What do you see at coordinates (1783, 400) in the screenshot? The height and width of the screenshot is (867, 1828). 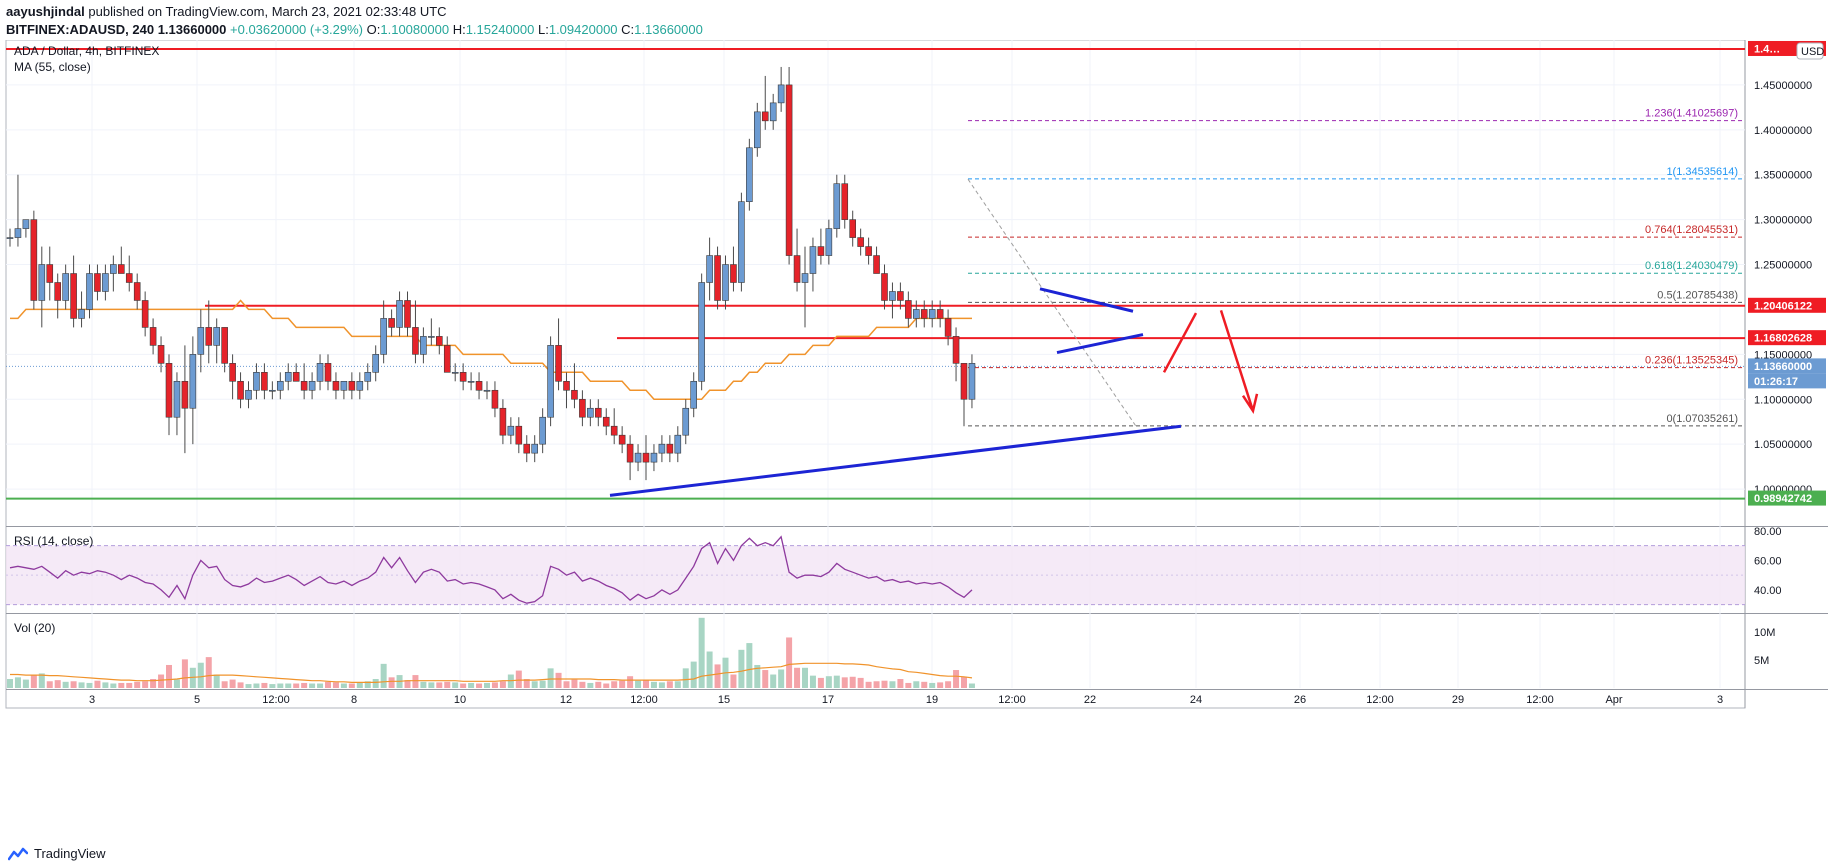 I see `price-tick-label: 1.10000000` at bounding box center [1783, 400].